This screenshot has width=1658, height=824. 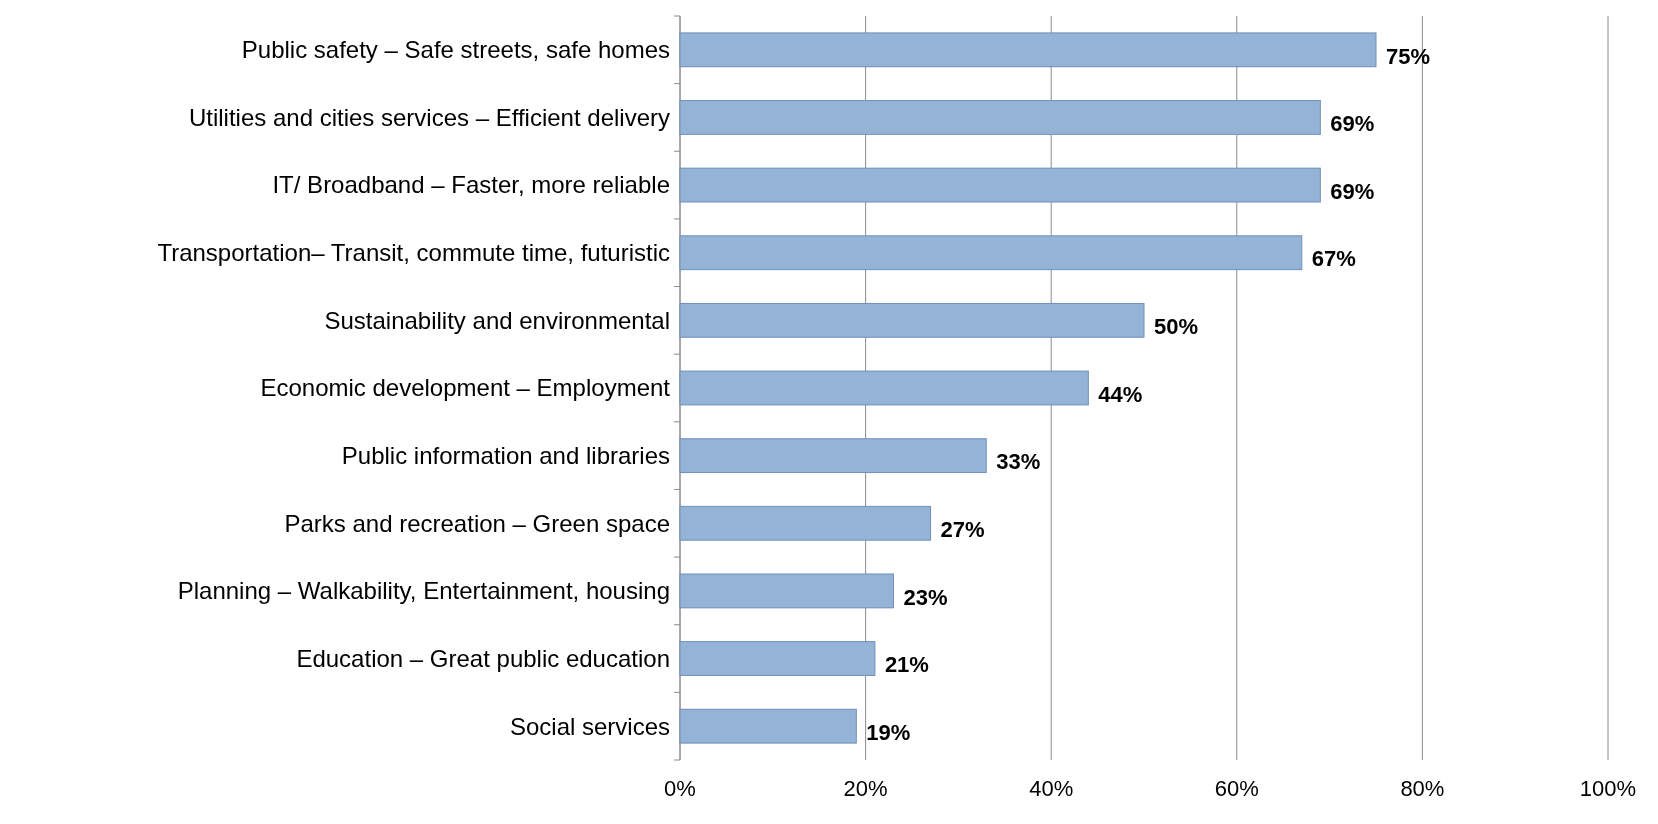 What do you see at coordinates (1333, 259) in the screenshot?
I see `data-label: 67%` at bounding box center [1333, 259].